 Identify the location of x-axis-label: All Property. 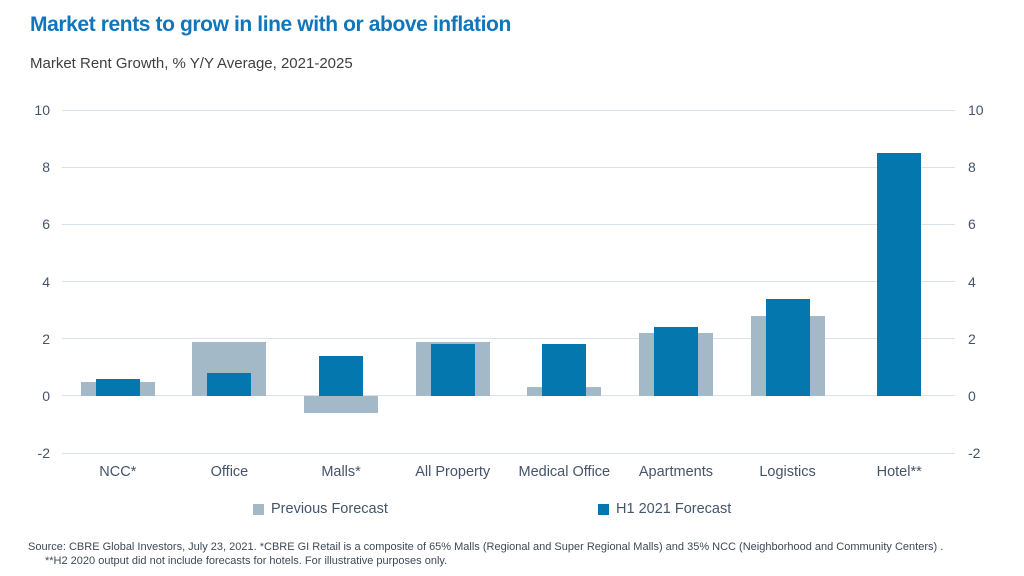
(453, 472).